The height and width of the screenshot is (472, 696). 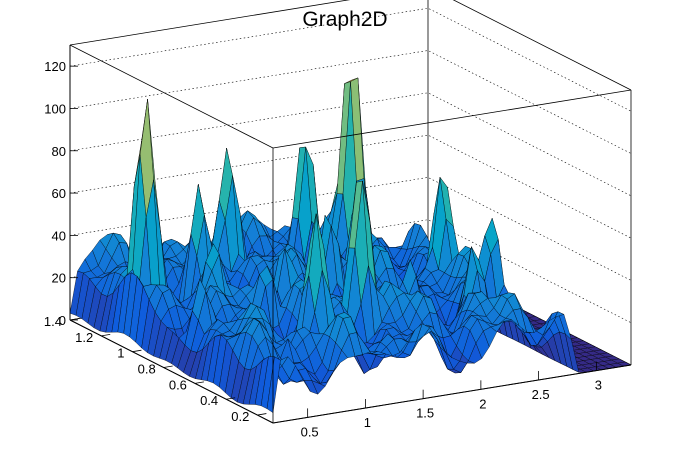 What do you see at coordinates (59, 235) in the screenshot?
I see `z-tick-label: 40` at bounding box center [59, 235].